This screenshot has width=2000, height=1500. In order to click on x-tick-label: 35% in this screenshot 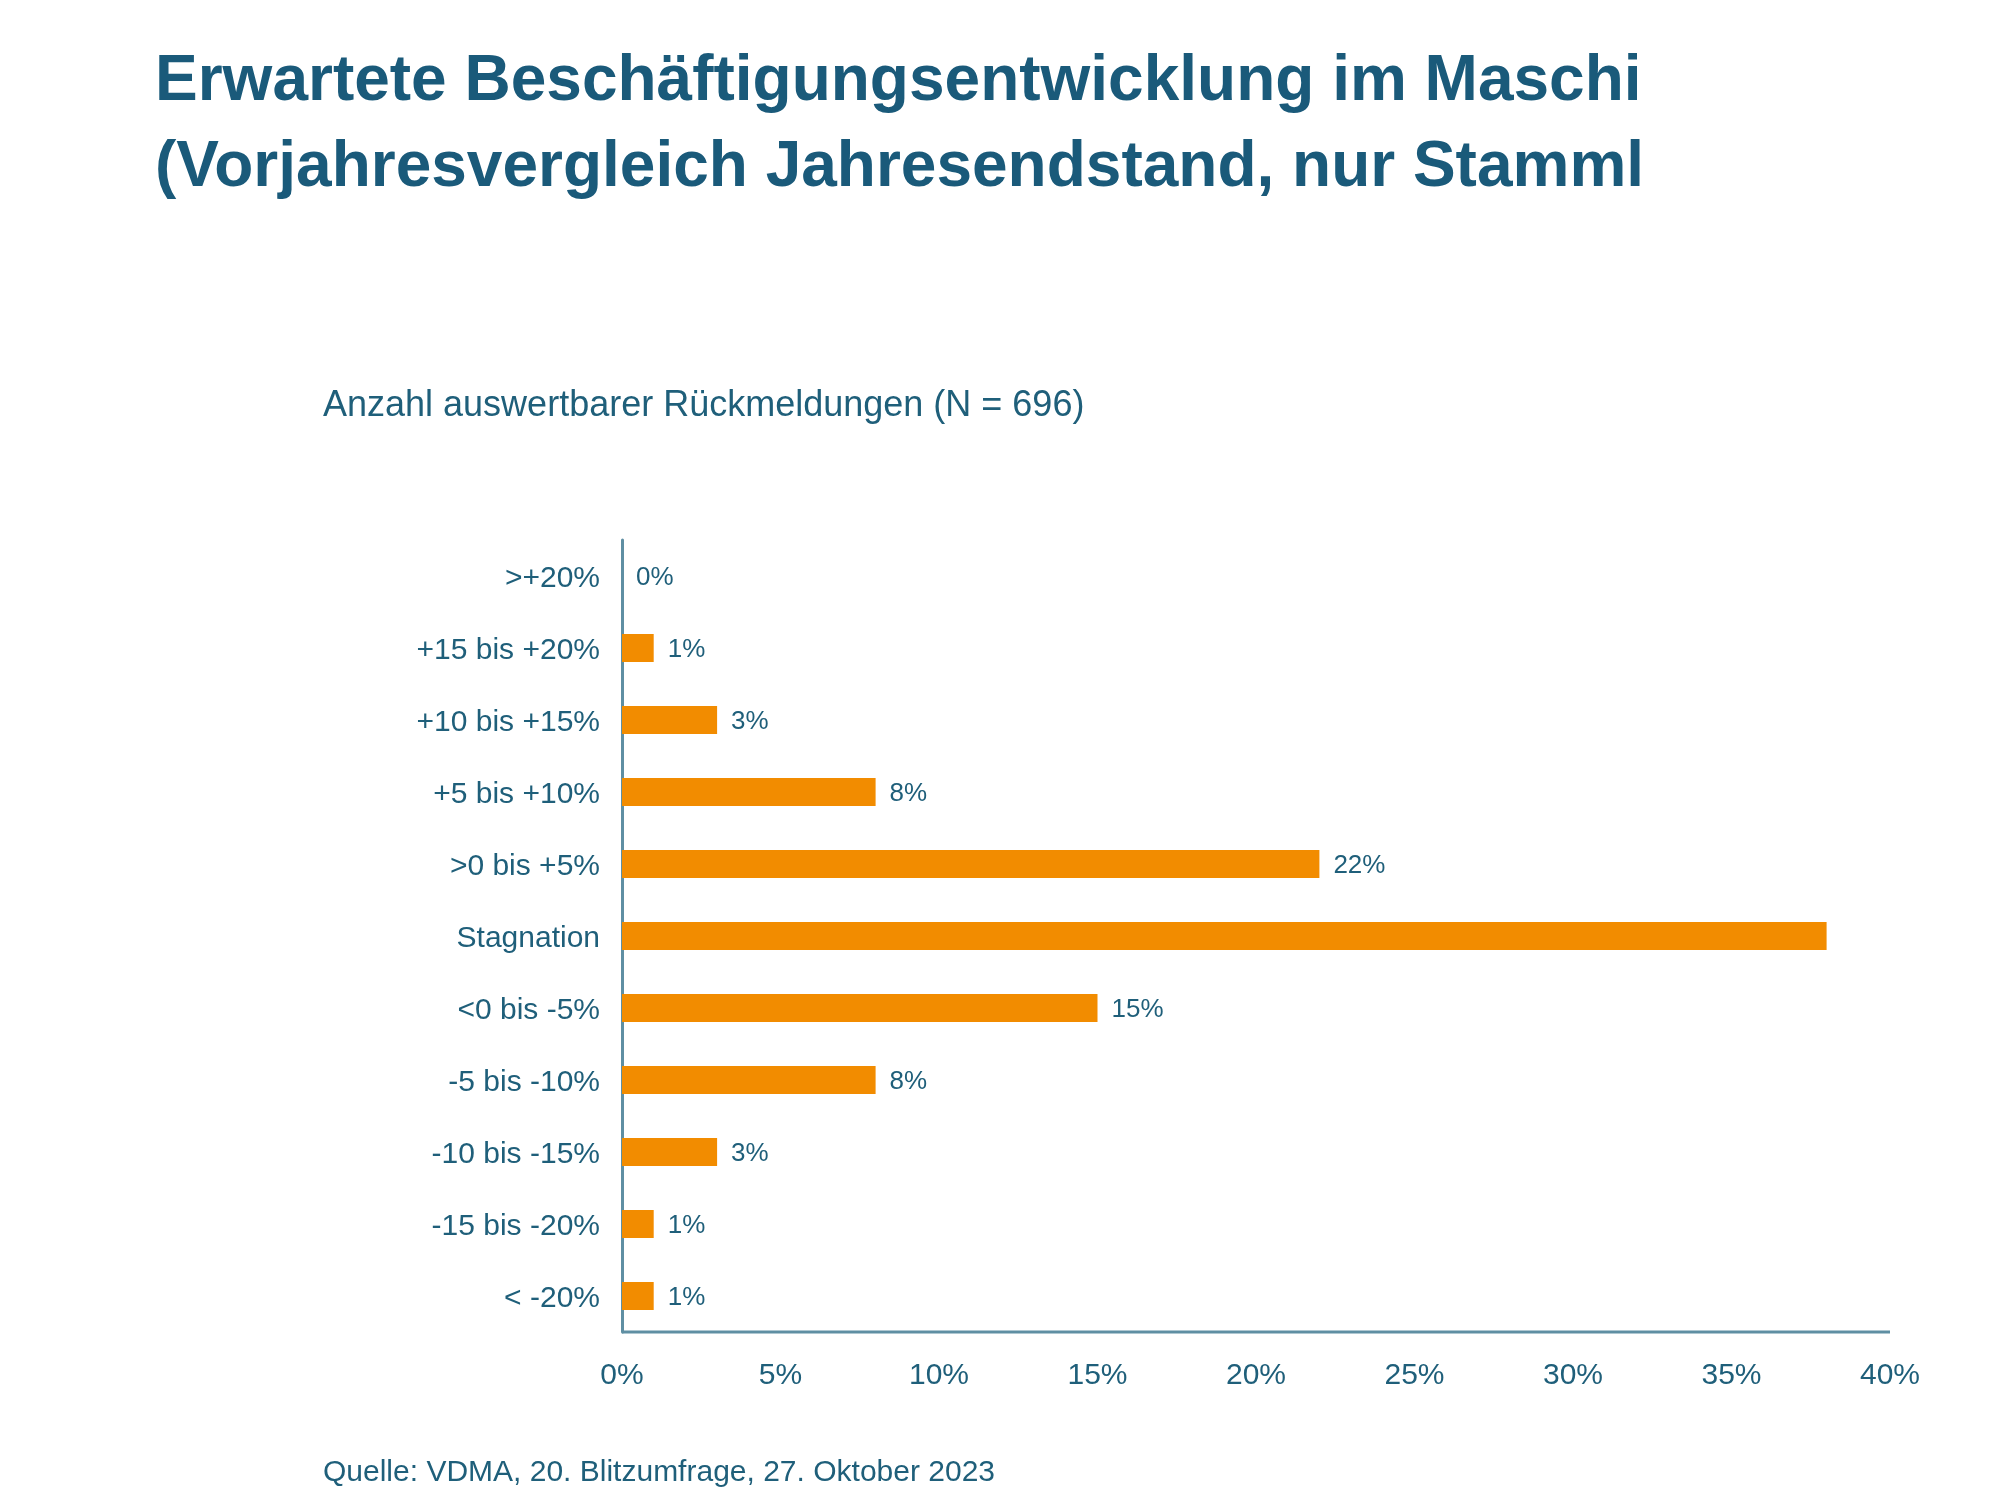, I will do `click(1731, 1373)`.